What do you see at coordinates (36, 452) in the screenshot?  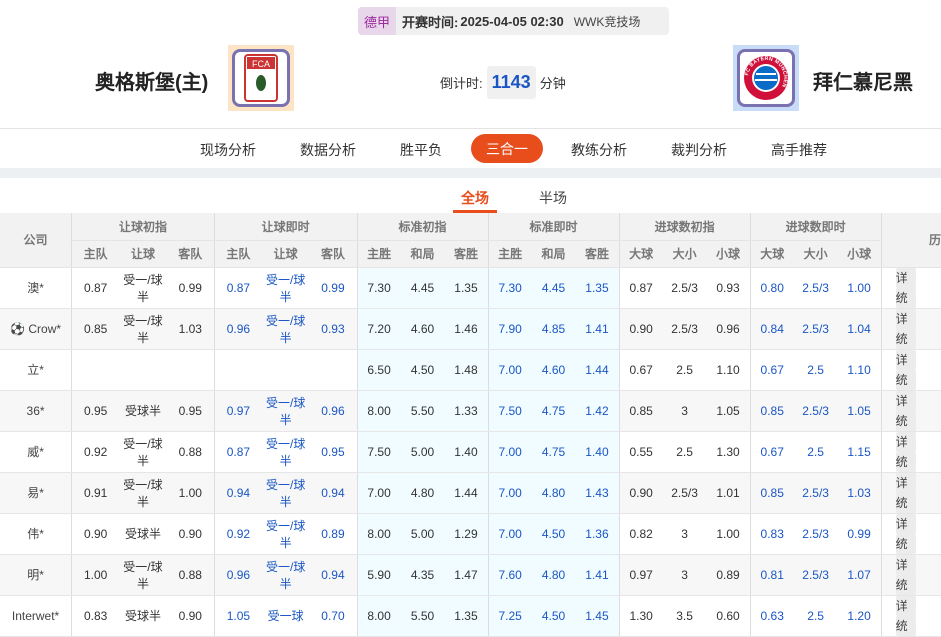 I see `company-name: 威*` at bounding box center [36, 452].